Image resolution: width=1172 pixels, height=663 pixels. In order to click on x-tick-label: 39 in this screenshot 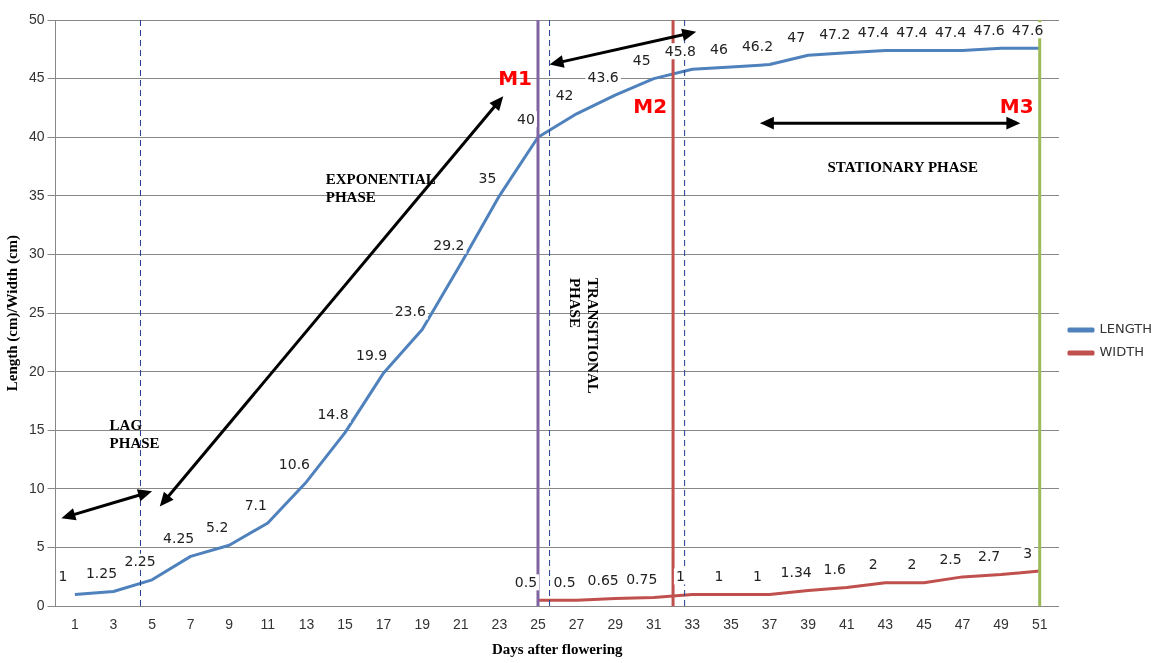, I will do `click(808, 624)`.